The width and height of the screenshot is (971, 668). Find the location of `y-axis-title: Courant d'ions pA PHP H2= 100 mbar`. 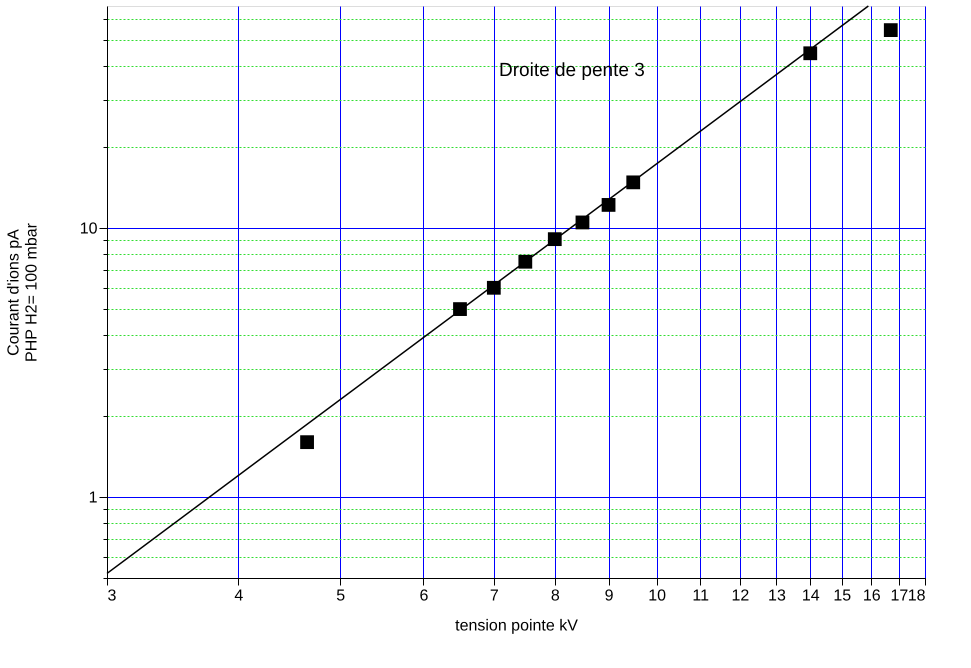

y-axis-title: Courant d'ions pA PHP H2= 100 mbar is located at coordinates (23, 292).